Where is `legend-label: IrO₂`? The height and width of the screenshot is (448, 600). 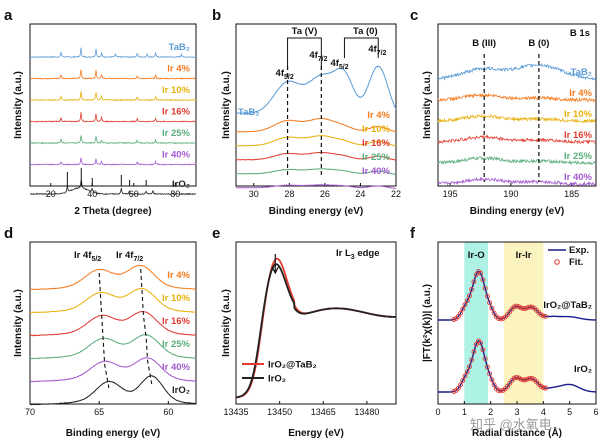 legend-label: IrO₂ is located at coordinates (277, 379).